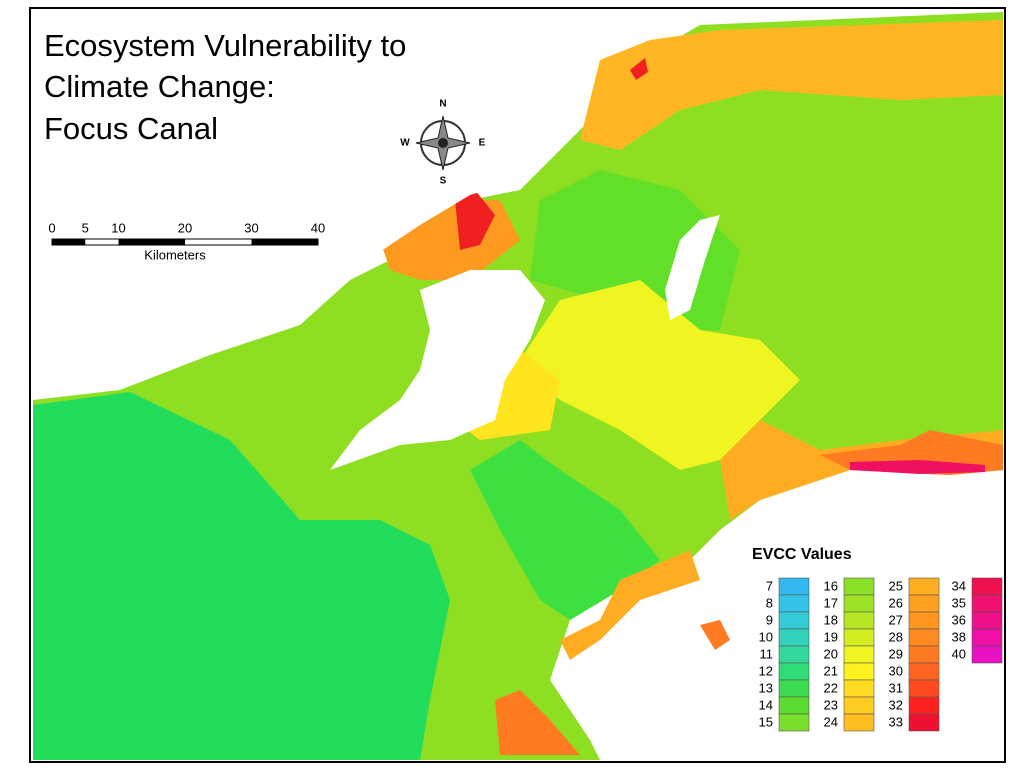  What do you see at coordinates (896, 602) in the screenshot?
I see `legend-label: 26` at bounding box center [896, 602].